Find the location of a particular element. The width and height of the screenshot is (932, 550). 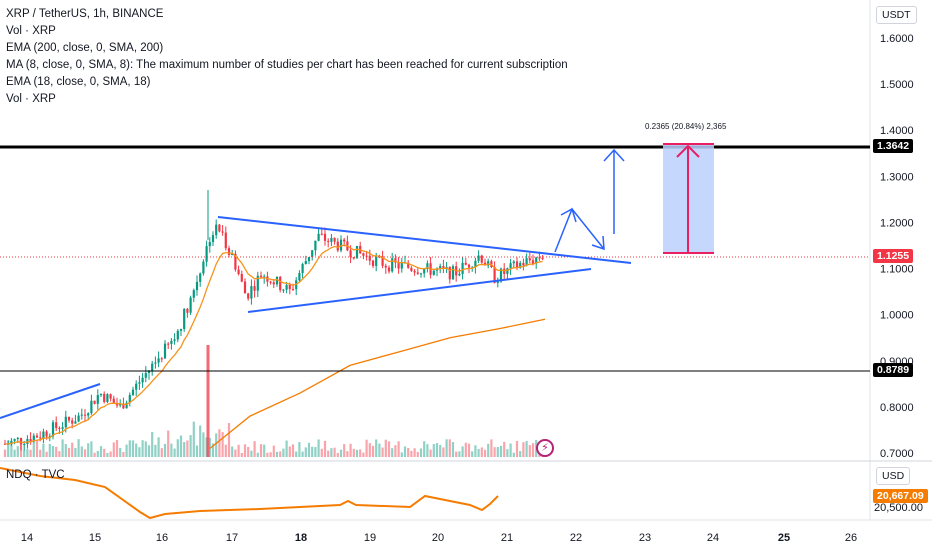

triangle-lower-trendline is located at coordinates (419, 290).